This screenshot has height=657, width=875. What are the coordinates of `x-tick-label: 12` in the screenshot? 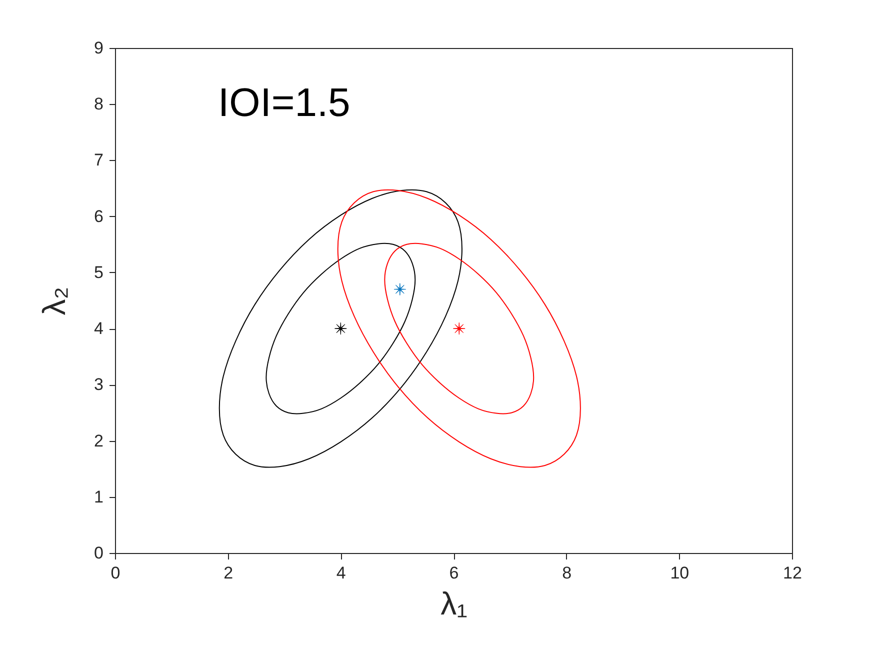 It's located at (792, 573).